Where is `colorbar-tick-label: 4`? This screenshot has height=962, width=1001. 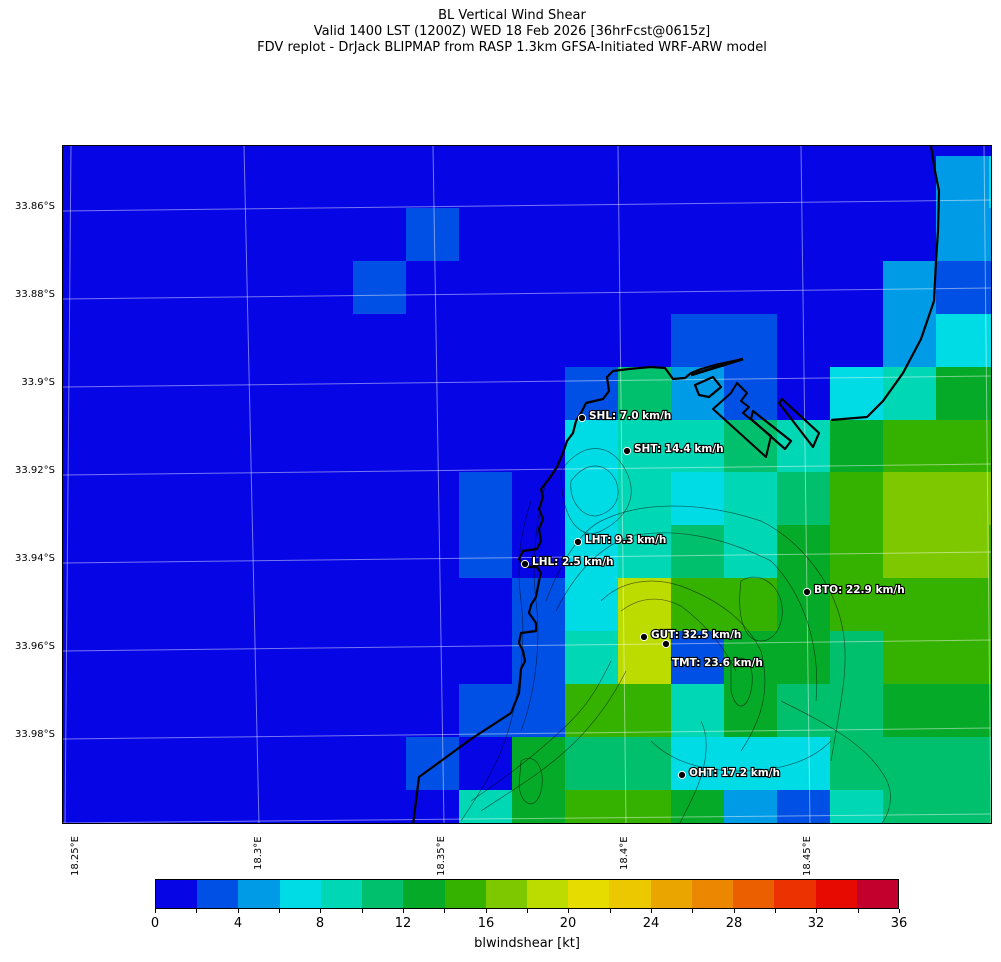
colorbar-tick-label: 4 is located at coordinates (238, 923).